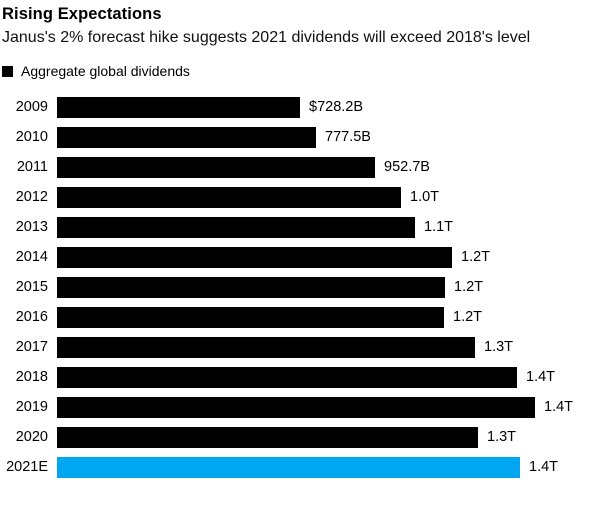  Describe the element at coordinates (31, 377) in the screenshot. I see `year-label-2018: 2018` at that location.